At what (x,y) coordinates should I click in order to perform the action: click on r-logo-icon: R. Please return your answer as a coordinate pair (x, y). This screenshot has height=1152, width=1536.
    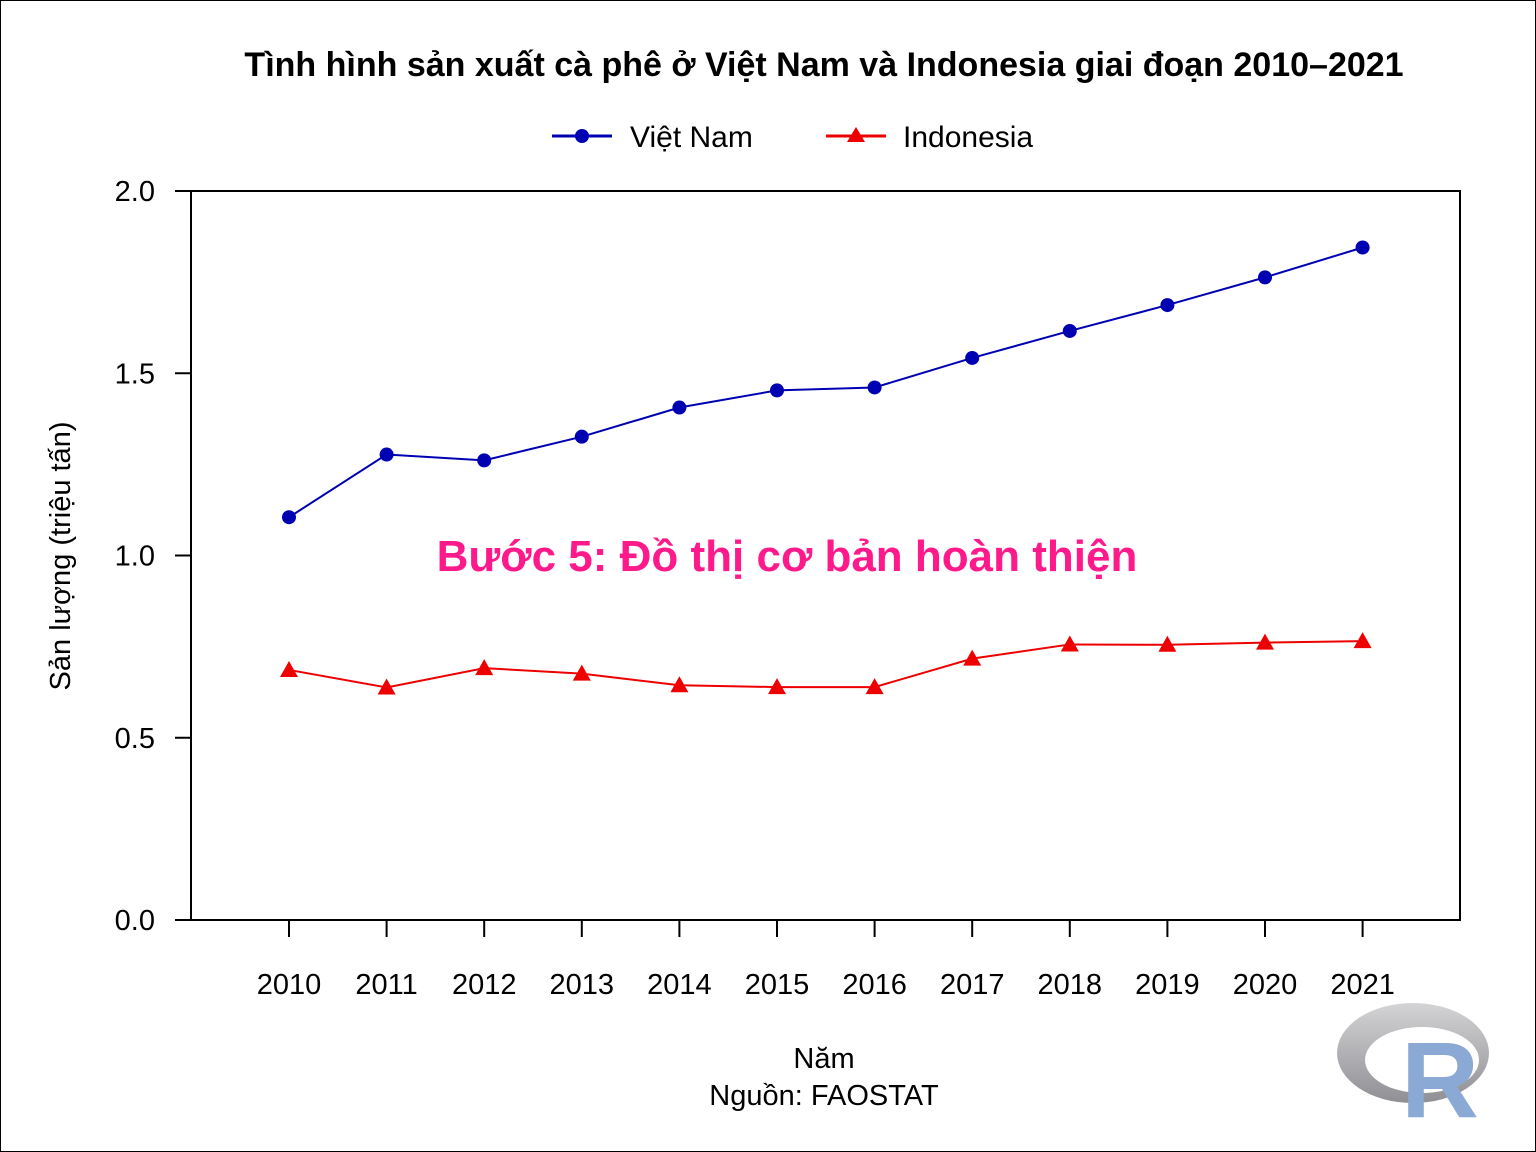
    Looking at the image, I should click on (1413, 1071).